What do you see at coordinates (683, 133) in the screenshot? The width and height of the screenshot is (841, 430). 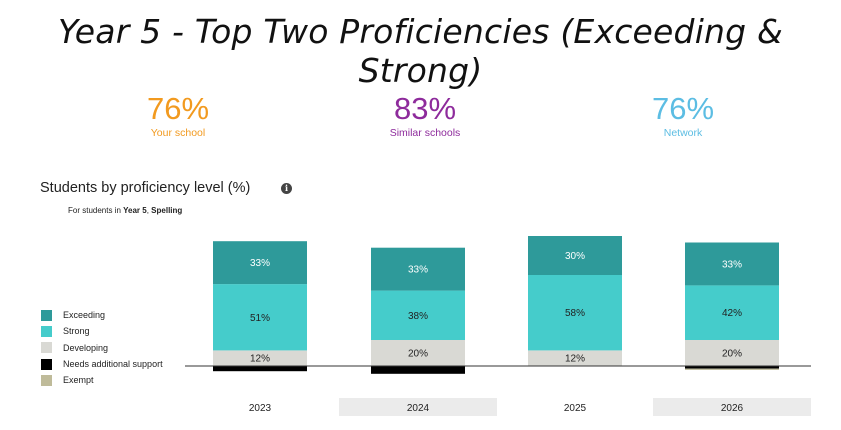 I see `stat-label: Network` at bounding box center [683, 133].